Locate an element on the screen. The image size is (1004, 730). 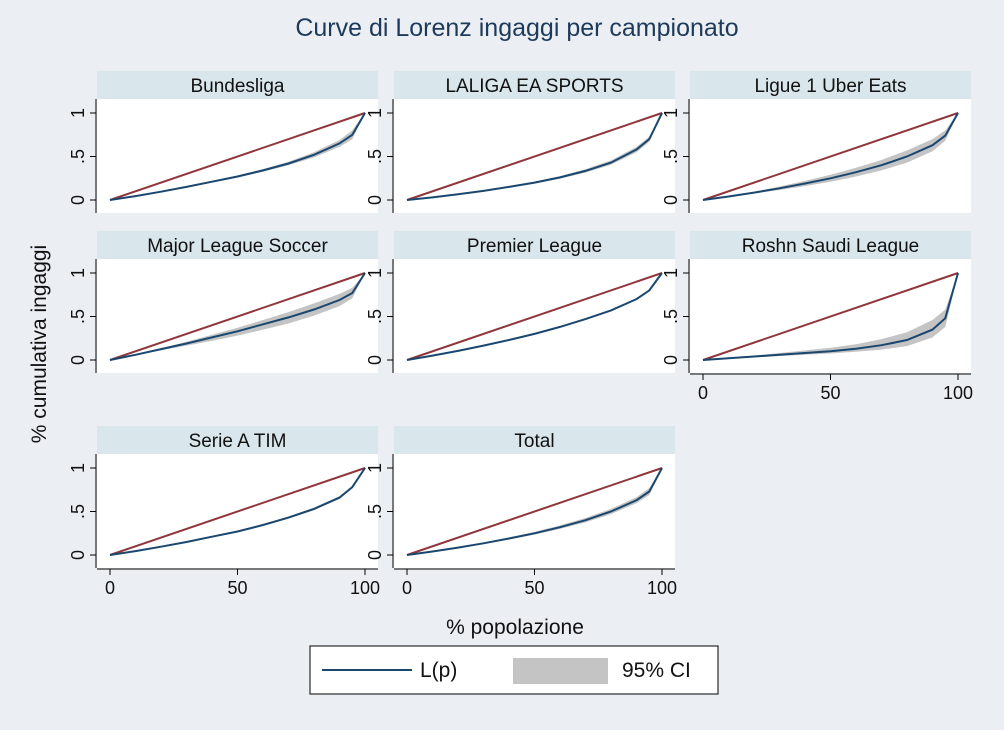
panel-title: Premier League is located at coordinates (534, 246).